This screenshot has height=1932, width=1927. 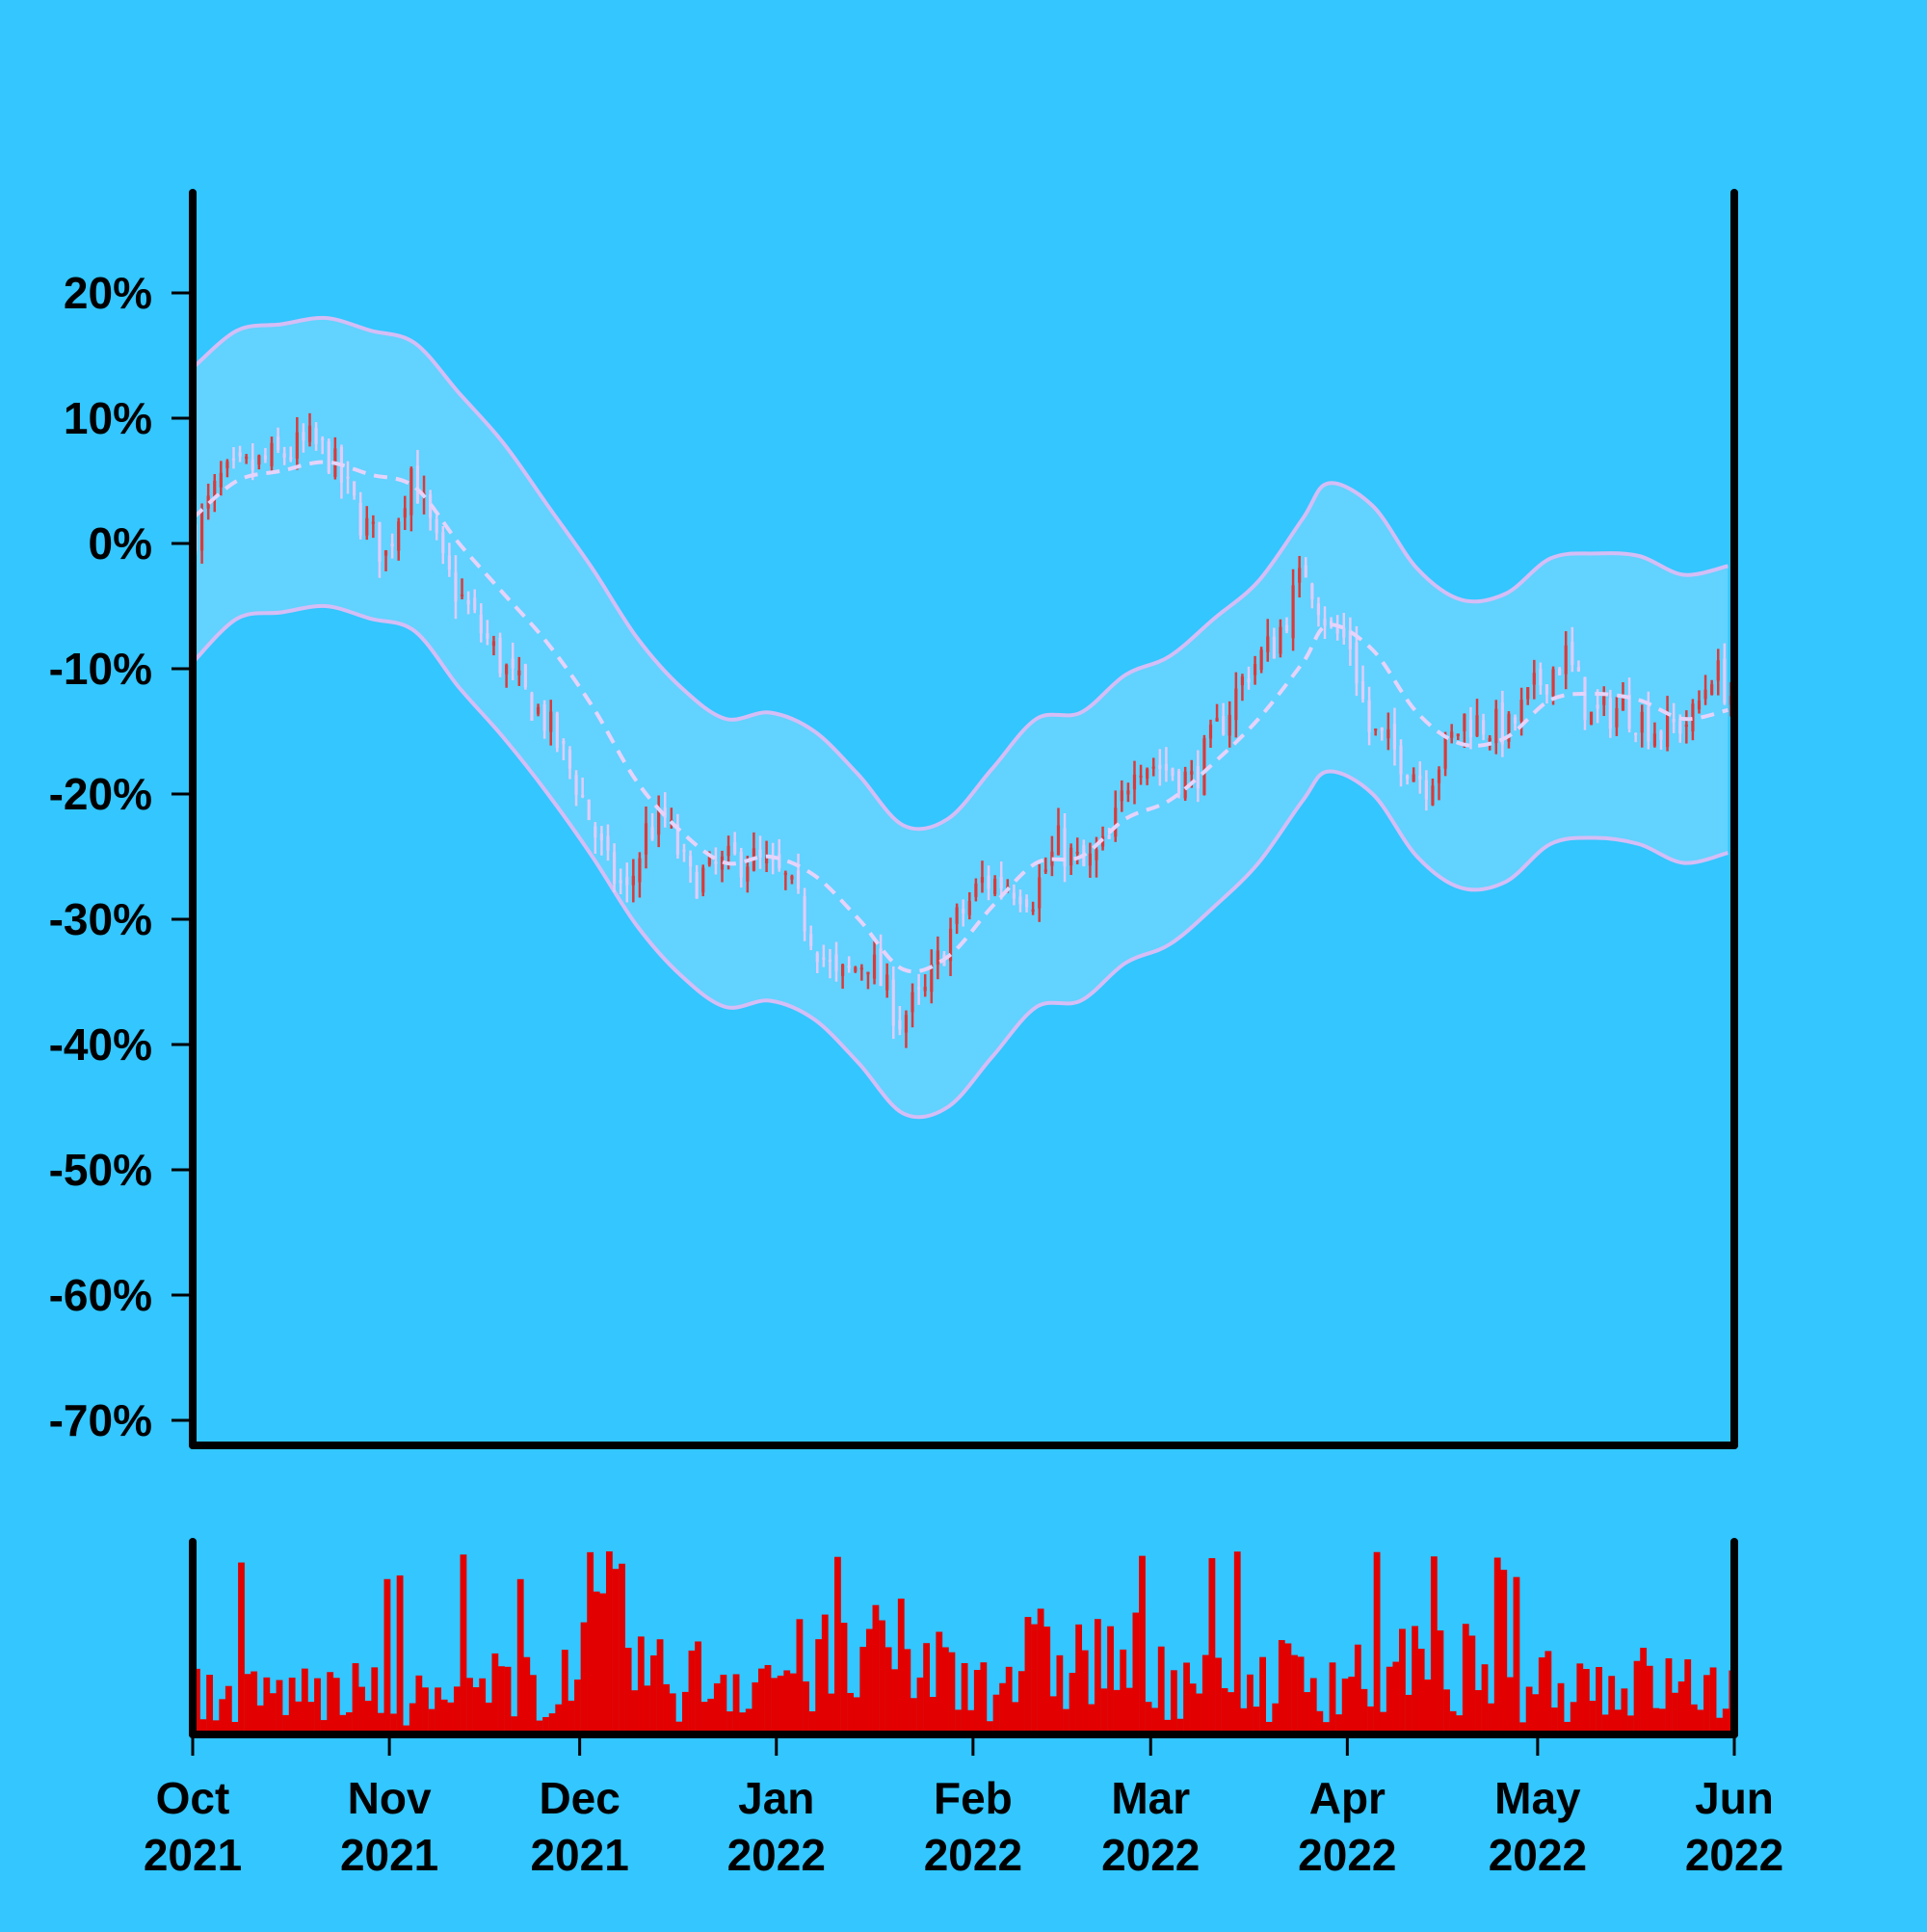 What do you see at coordinates (100, 669) in the screenshot?
I see `y-tick-label: -10%` at bounding box center [100, 669].